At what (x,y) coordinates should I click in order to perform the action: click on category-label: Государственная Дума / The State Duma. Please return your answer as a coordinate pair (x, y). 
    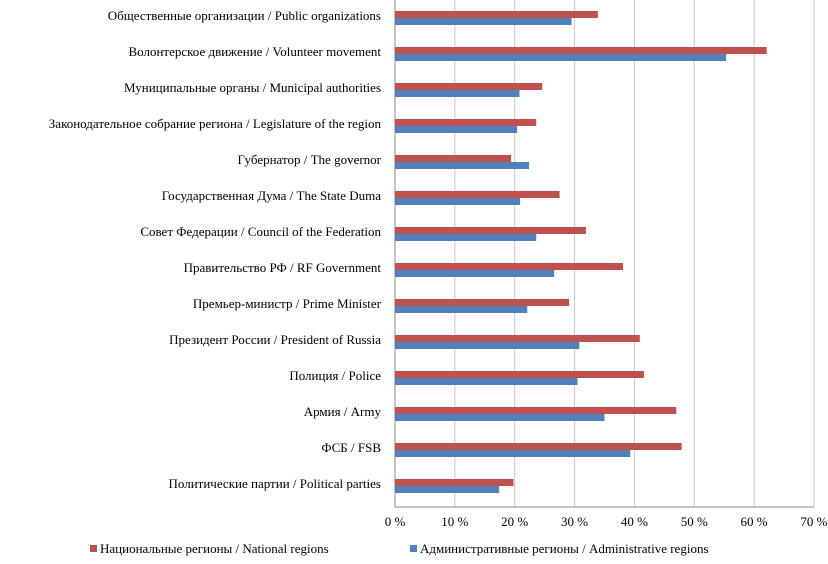
    Looking at the image, I should click on (271, 195).